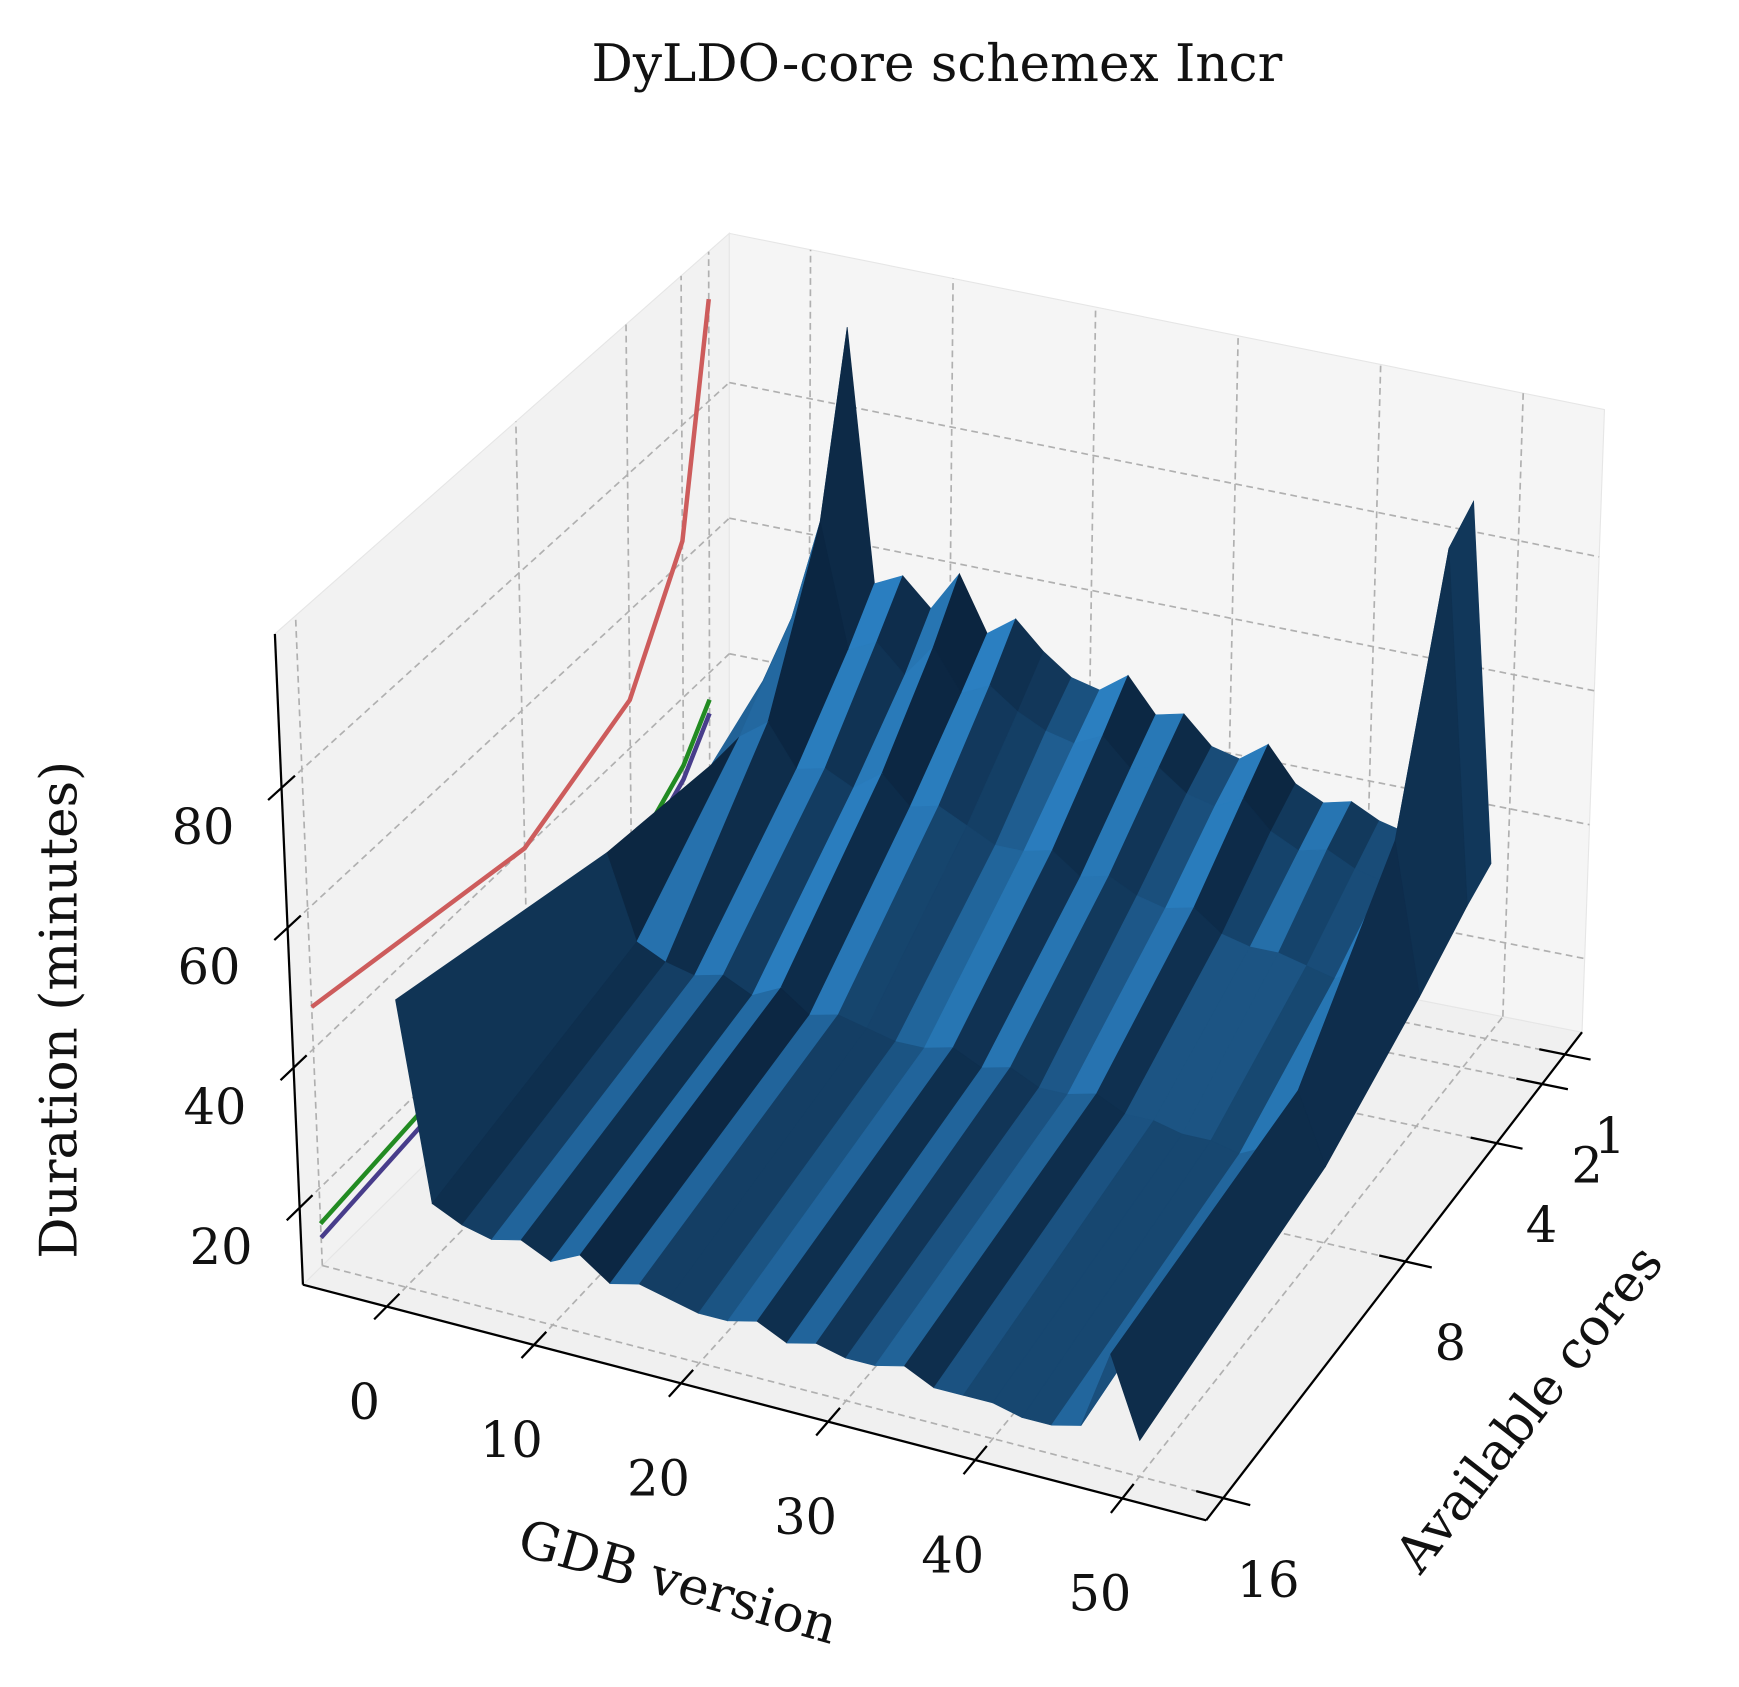  I want to click on y-axis-label: Available cores, so click(1529, 1409).